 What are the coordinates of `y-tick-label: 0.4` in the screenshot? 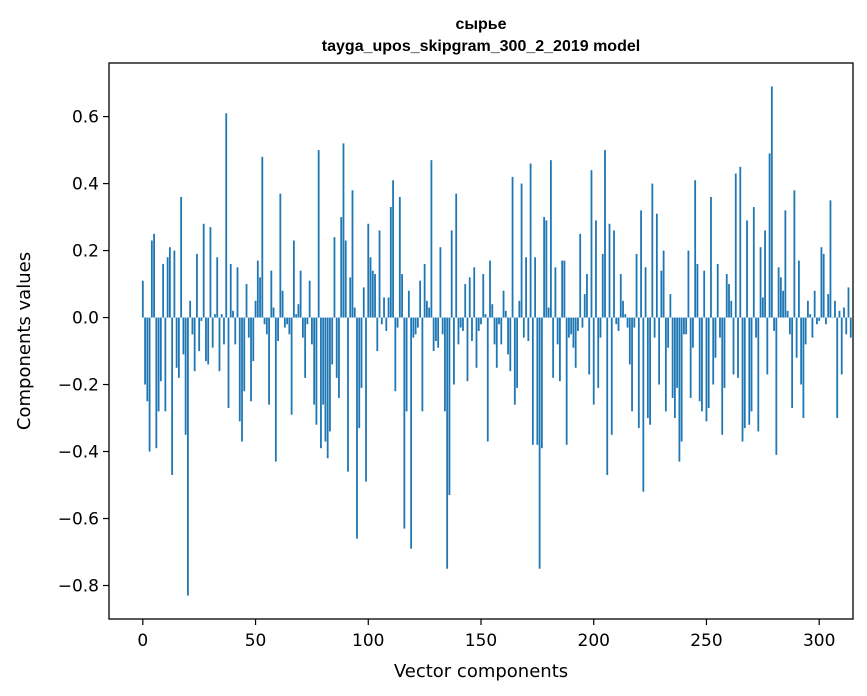 It's located at (85, 185).